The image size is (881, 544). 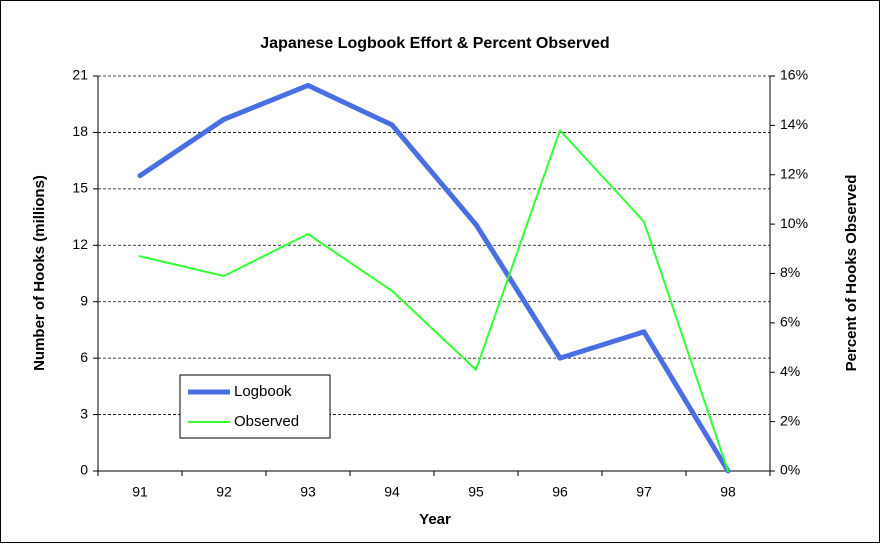 I want to click on y-tick-label: 15, so click(x=80, y=188).